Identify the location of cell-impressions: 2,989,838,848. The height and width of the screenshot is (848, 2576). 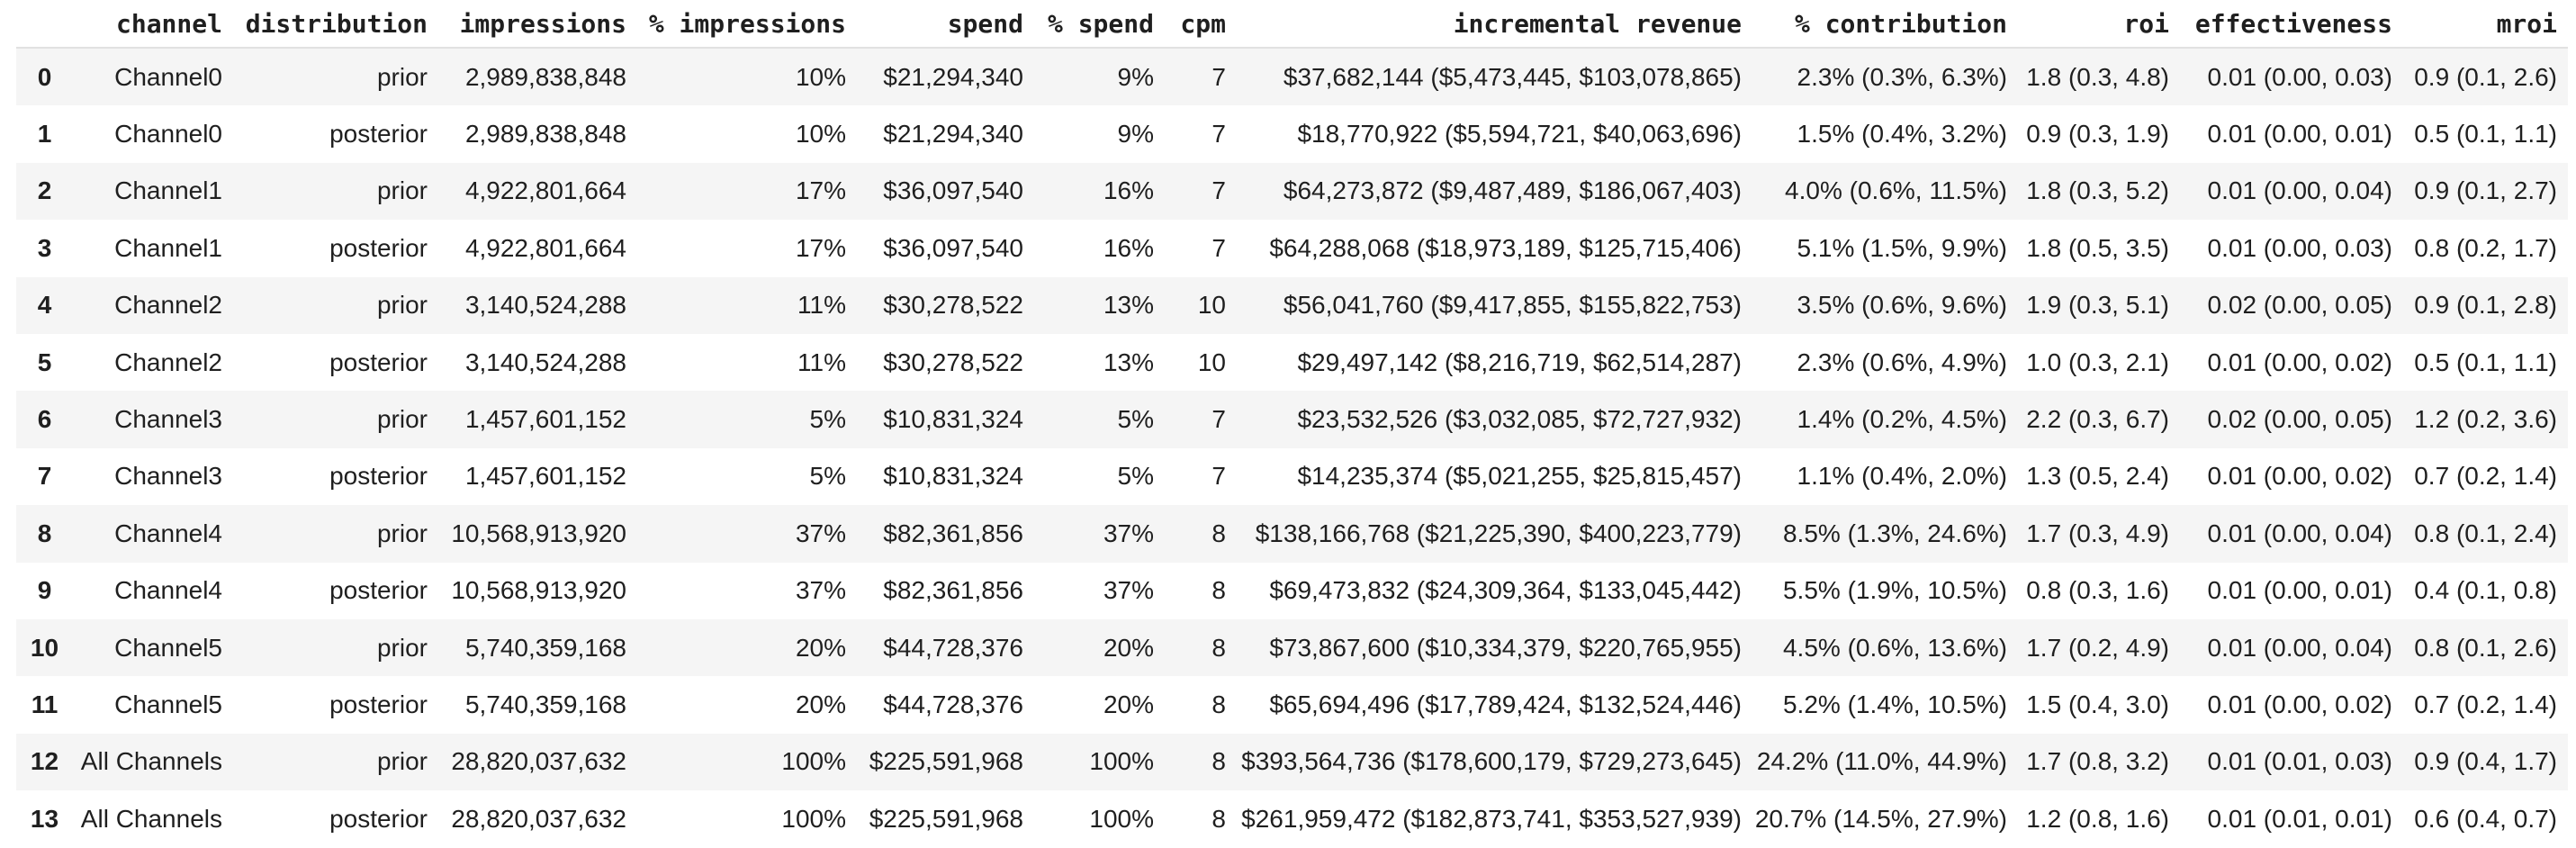
(545, 76).